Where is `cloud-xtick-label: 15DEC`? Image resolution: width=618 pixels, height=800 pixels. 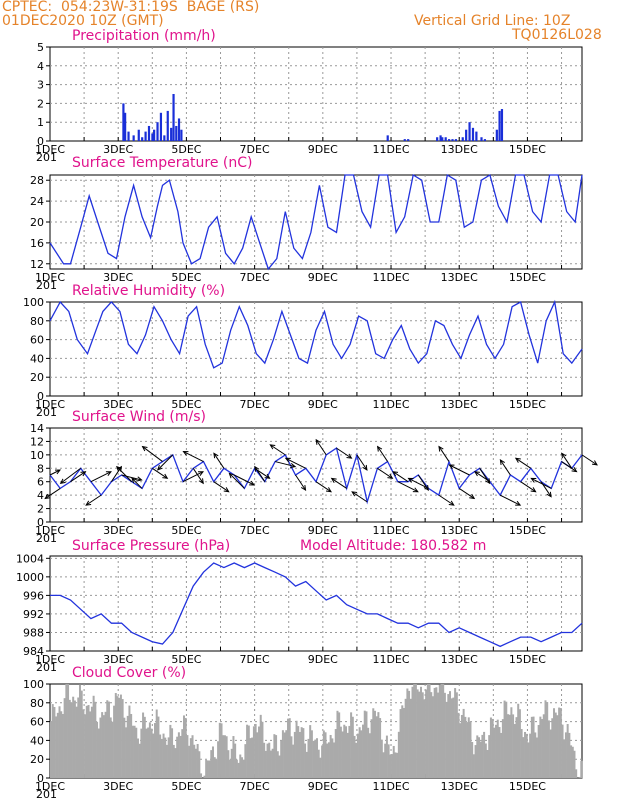 cloud-xtick-label: 15DEC is located at coordinates (527, 786).